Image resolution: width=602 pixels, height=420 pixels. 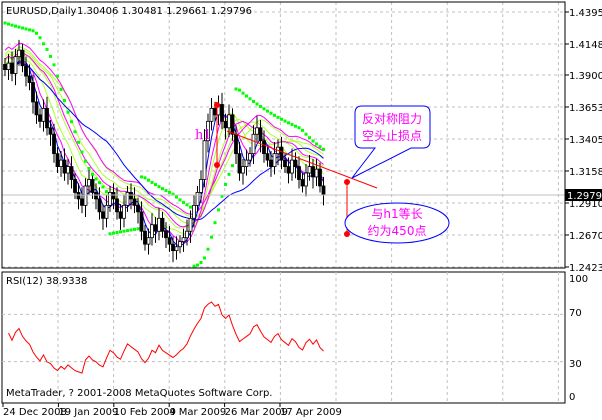 What do you see at coordinates (391, 142) in the screenshot?
I see `callout-box` at bounding box center [391, 142].